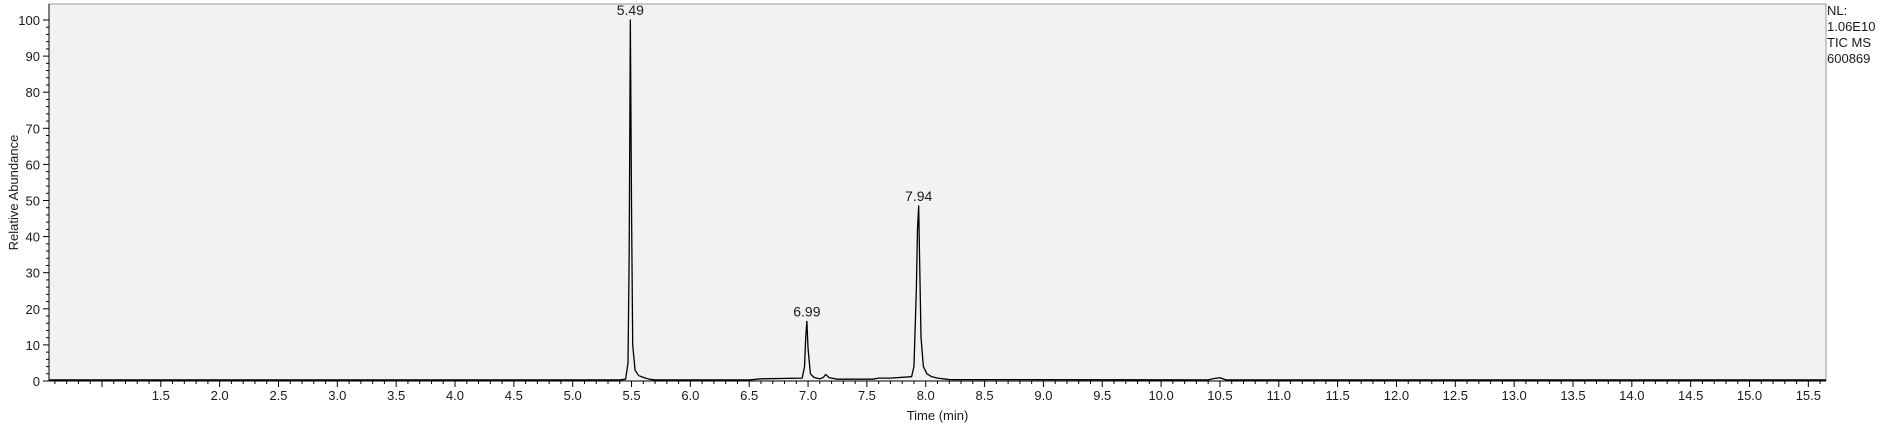  What do you see at coordinates (33, 164) in the screenshot?
I see `y-tick-label: 60` at bounding box center [33, 164].